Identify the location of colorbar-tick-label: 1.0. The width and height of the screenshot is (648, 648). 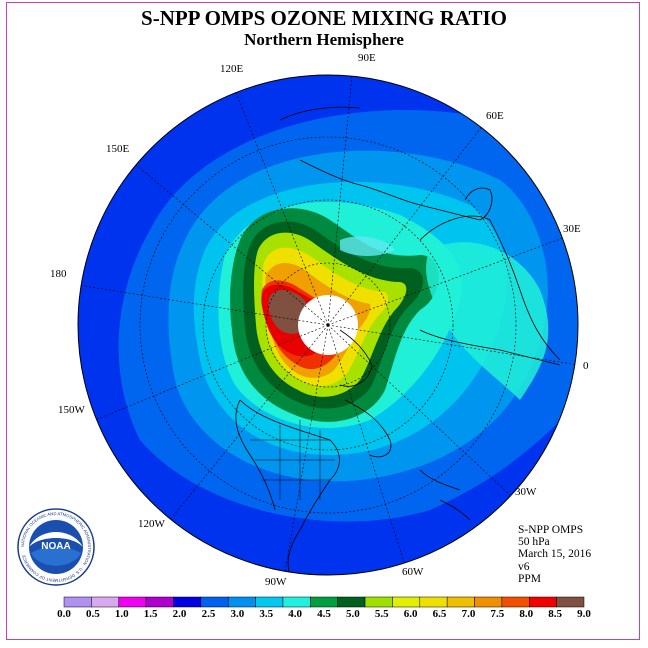
(121, 614).